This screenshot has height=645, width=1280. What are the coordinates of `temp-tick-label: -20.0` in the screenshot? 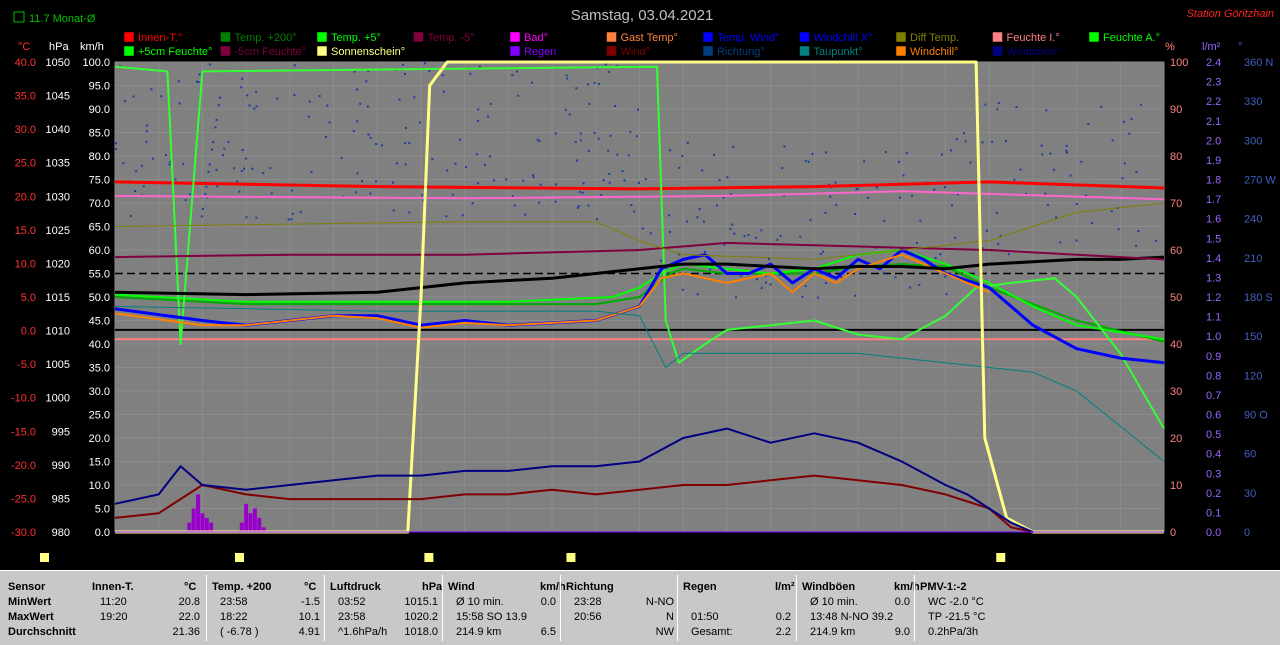 It's located at (23, 466).